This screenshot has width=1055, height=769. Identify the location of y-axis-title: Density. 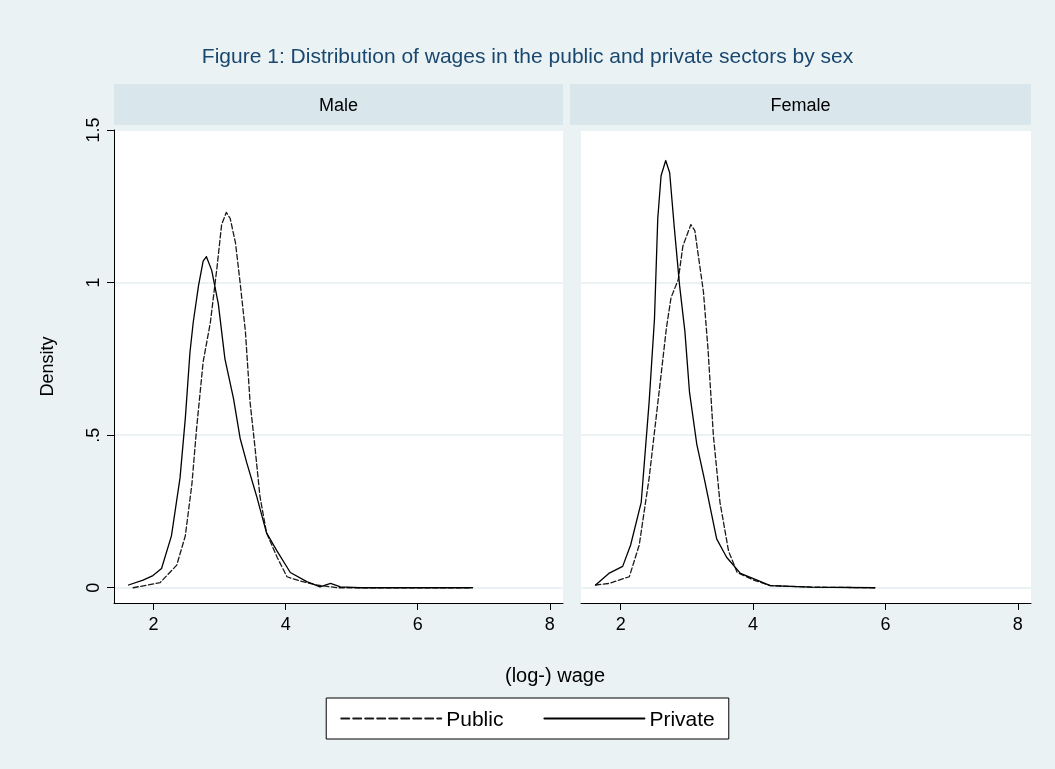
(47, 366).